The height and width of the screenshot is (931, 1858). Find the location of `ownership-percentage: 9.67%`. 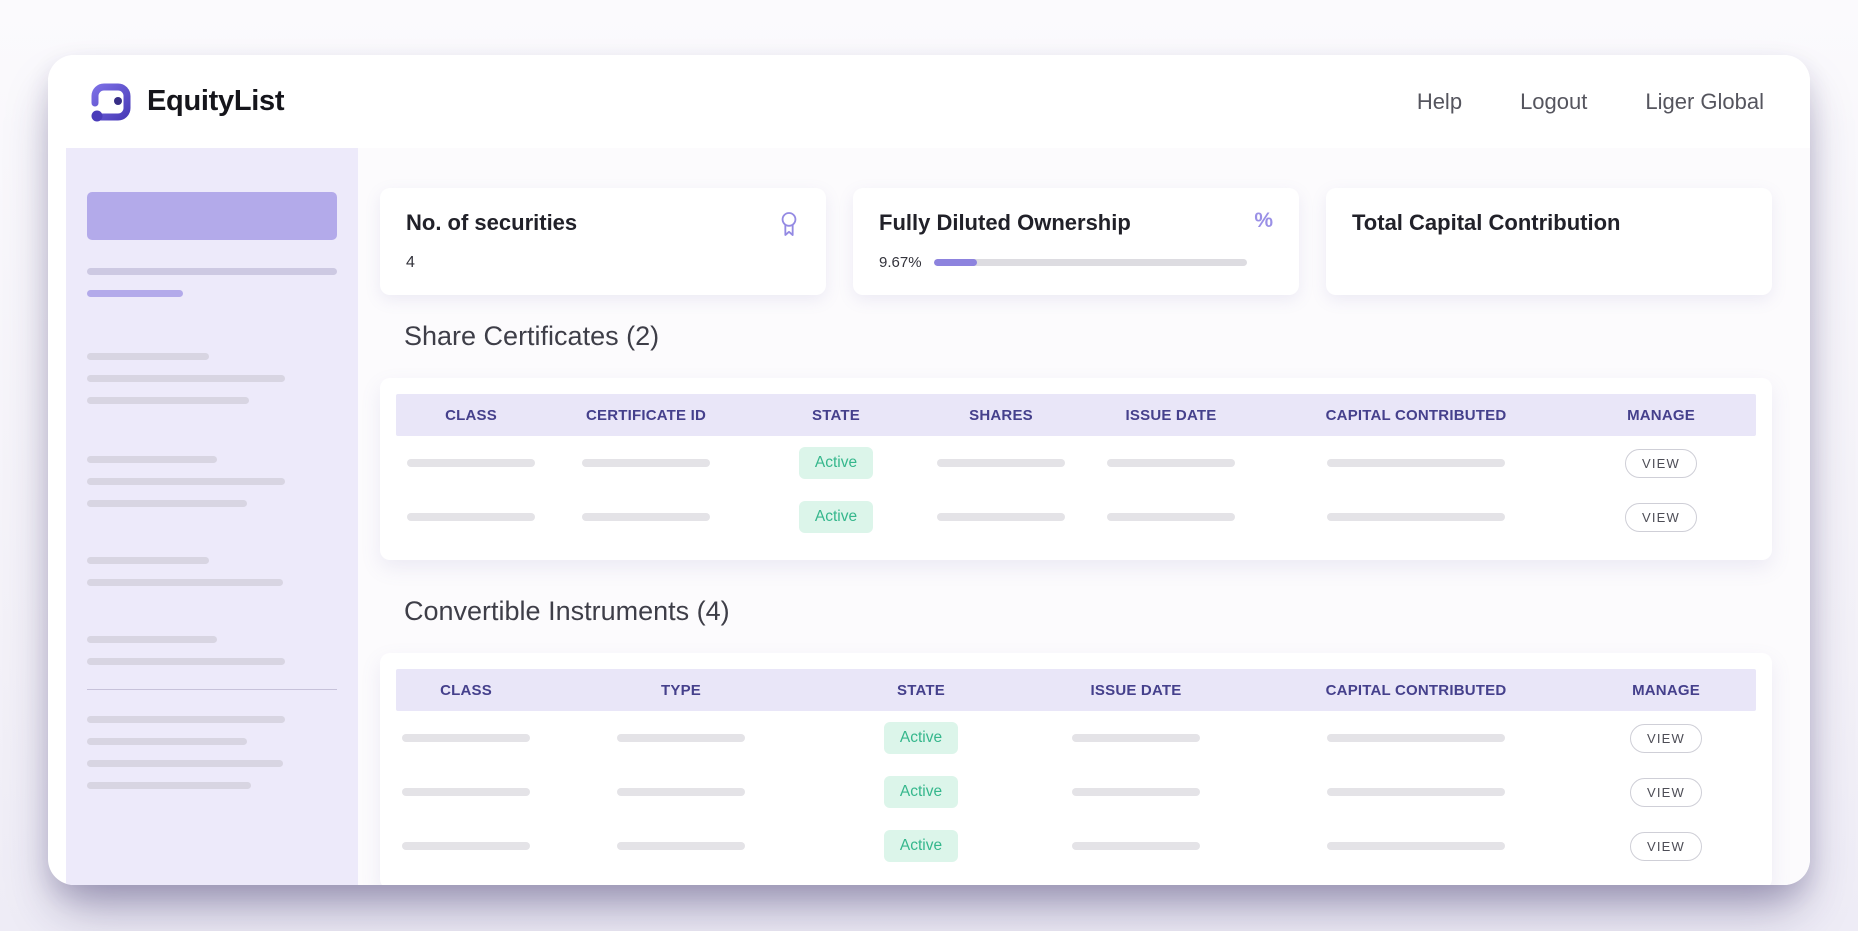

ownership-percentage: 9.67% is located at coordinates (900, 262).